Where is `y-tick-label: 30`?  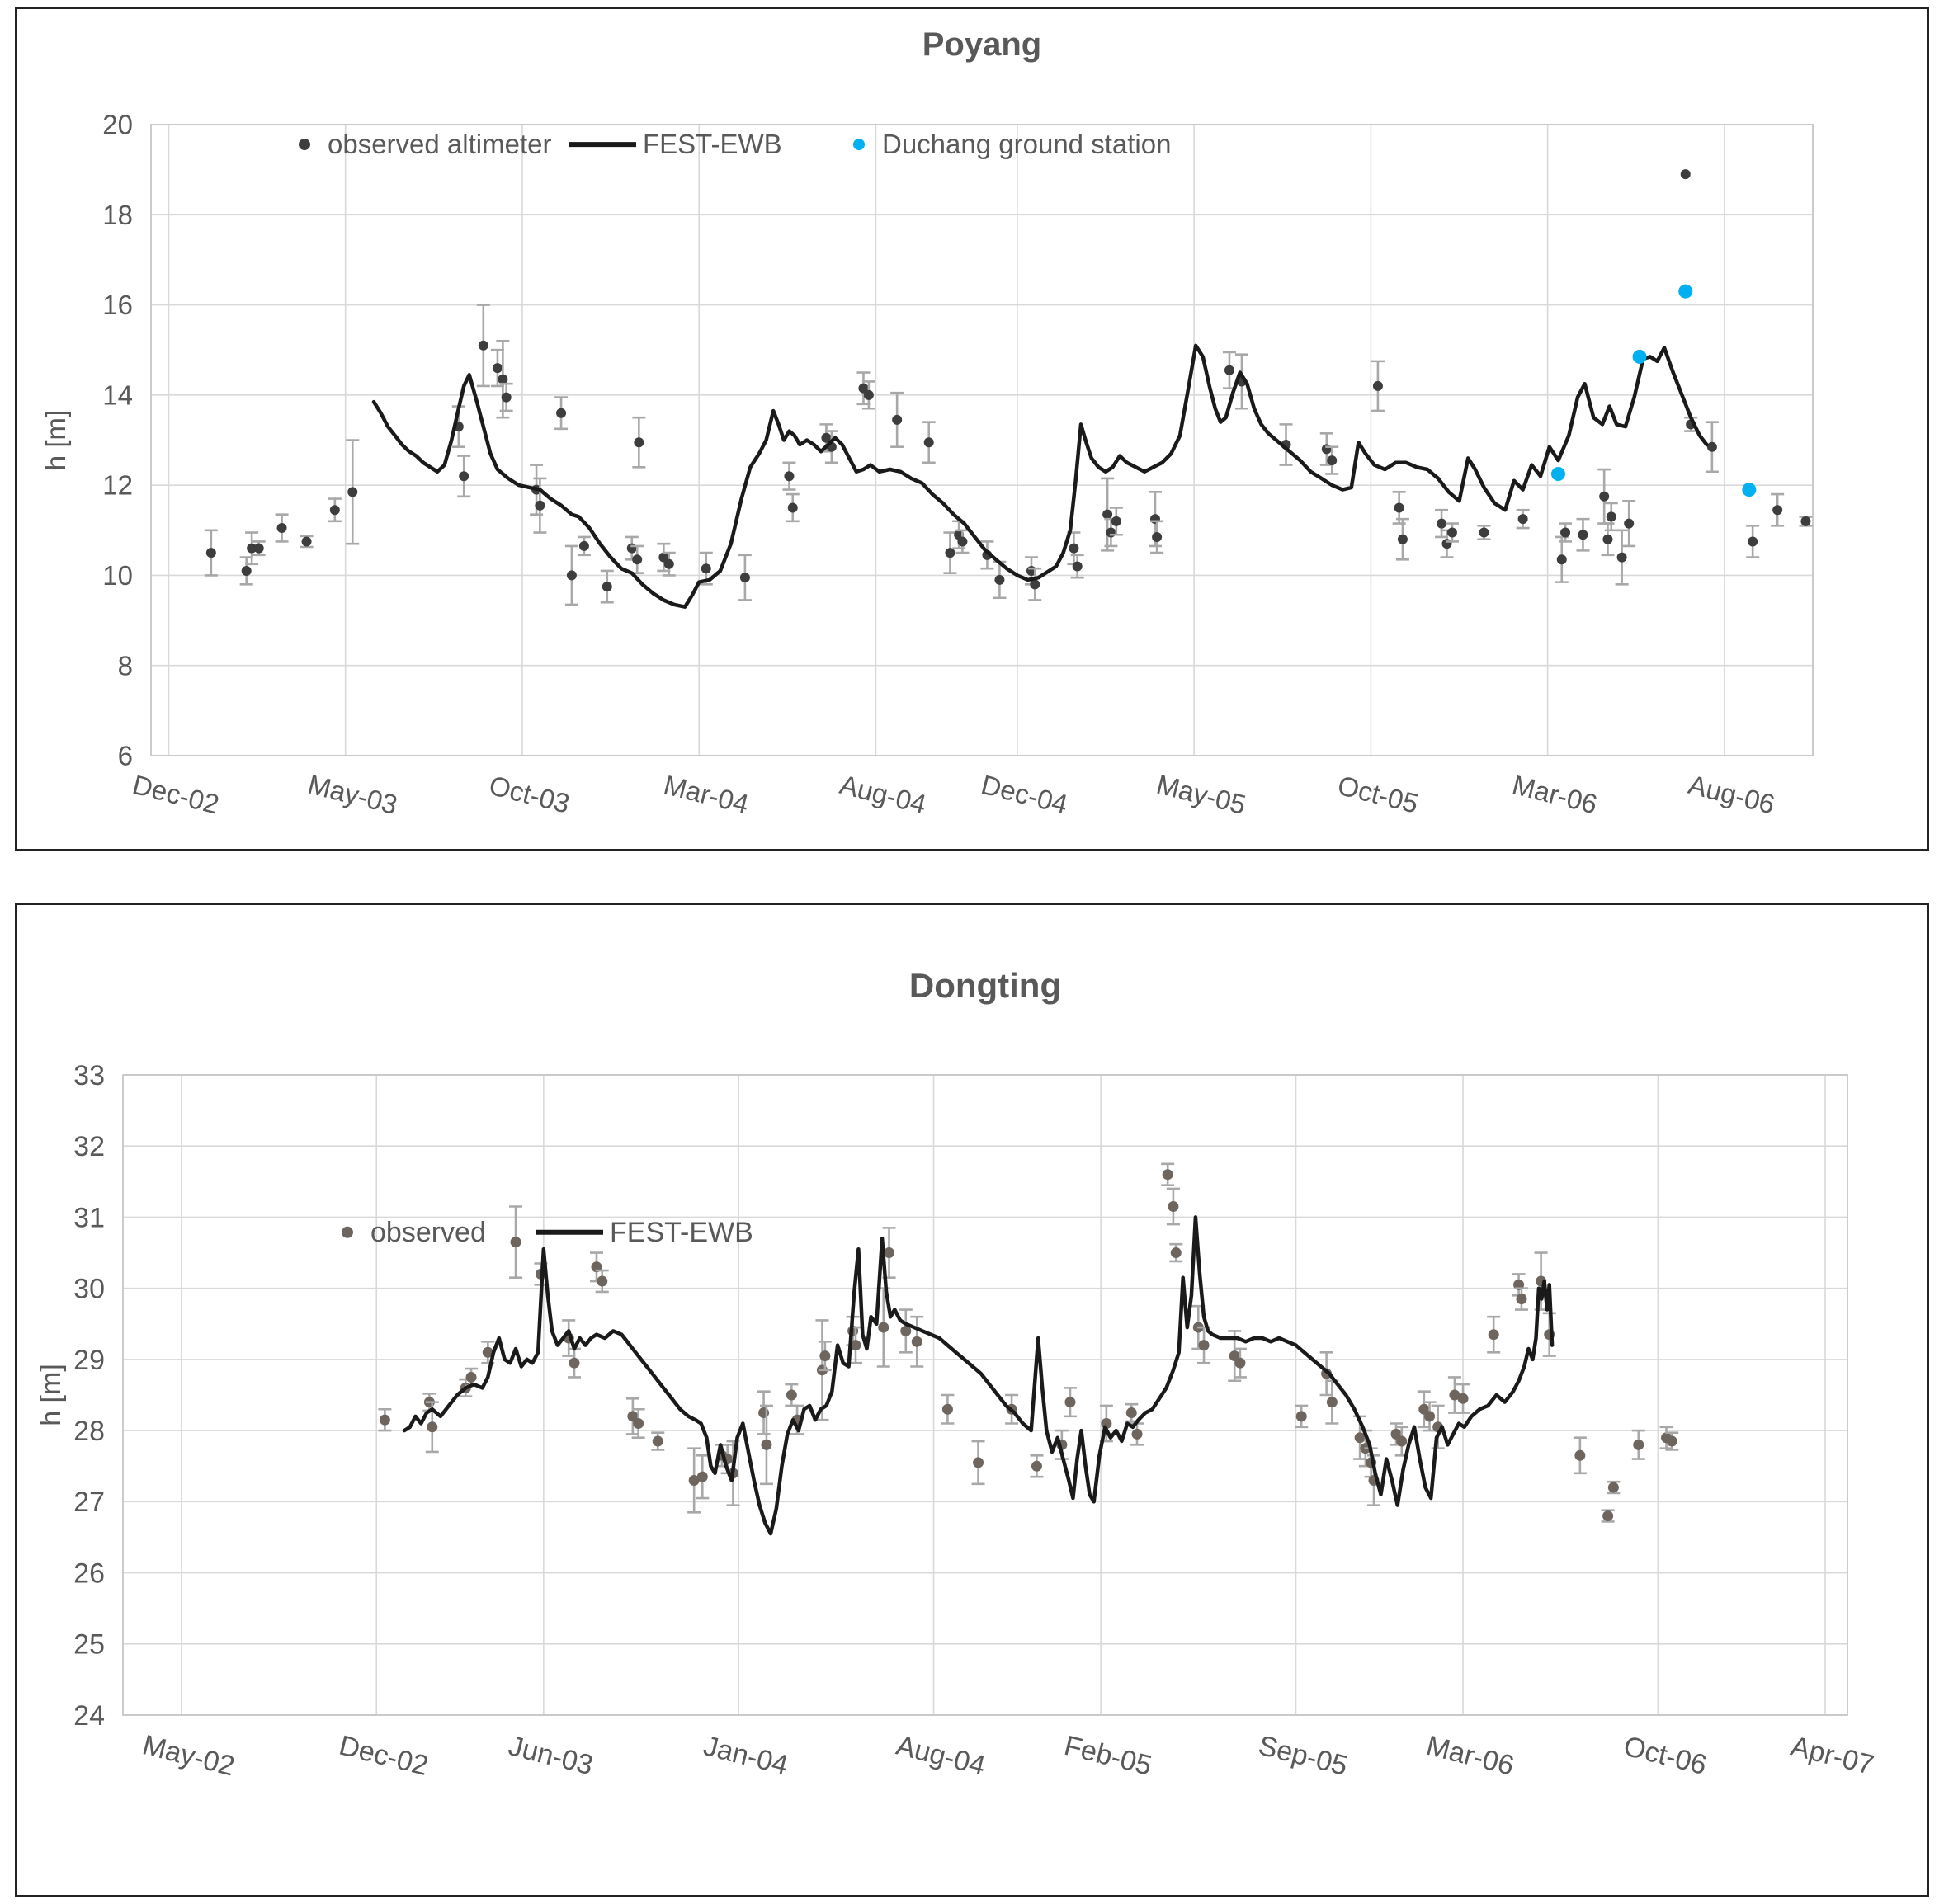 y-tick-label: 30 is located at coordinates (89, 1289).